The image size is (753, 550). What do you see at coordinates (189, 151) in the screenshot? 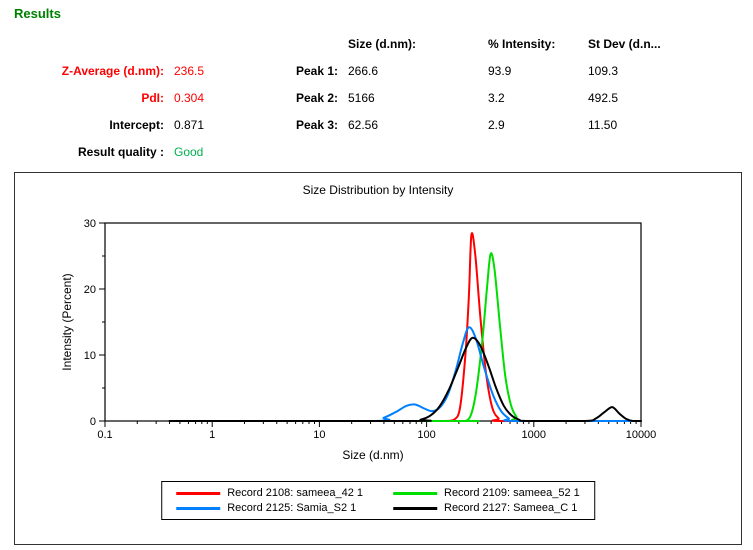
I see `result-quality-value: Good` at bounding box center [189, 151].